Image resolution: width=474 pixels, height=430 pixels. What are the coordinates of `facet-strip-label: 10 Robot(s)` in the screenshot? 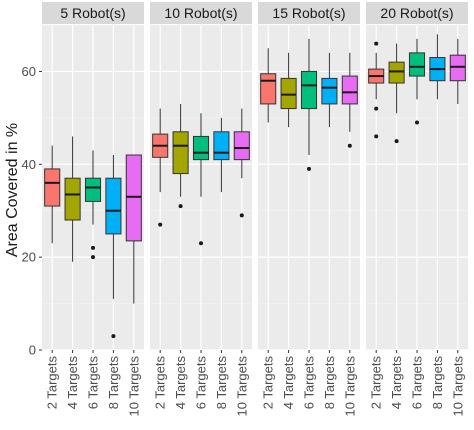 It's located at (200, 13).